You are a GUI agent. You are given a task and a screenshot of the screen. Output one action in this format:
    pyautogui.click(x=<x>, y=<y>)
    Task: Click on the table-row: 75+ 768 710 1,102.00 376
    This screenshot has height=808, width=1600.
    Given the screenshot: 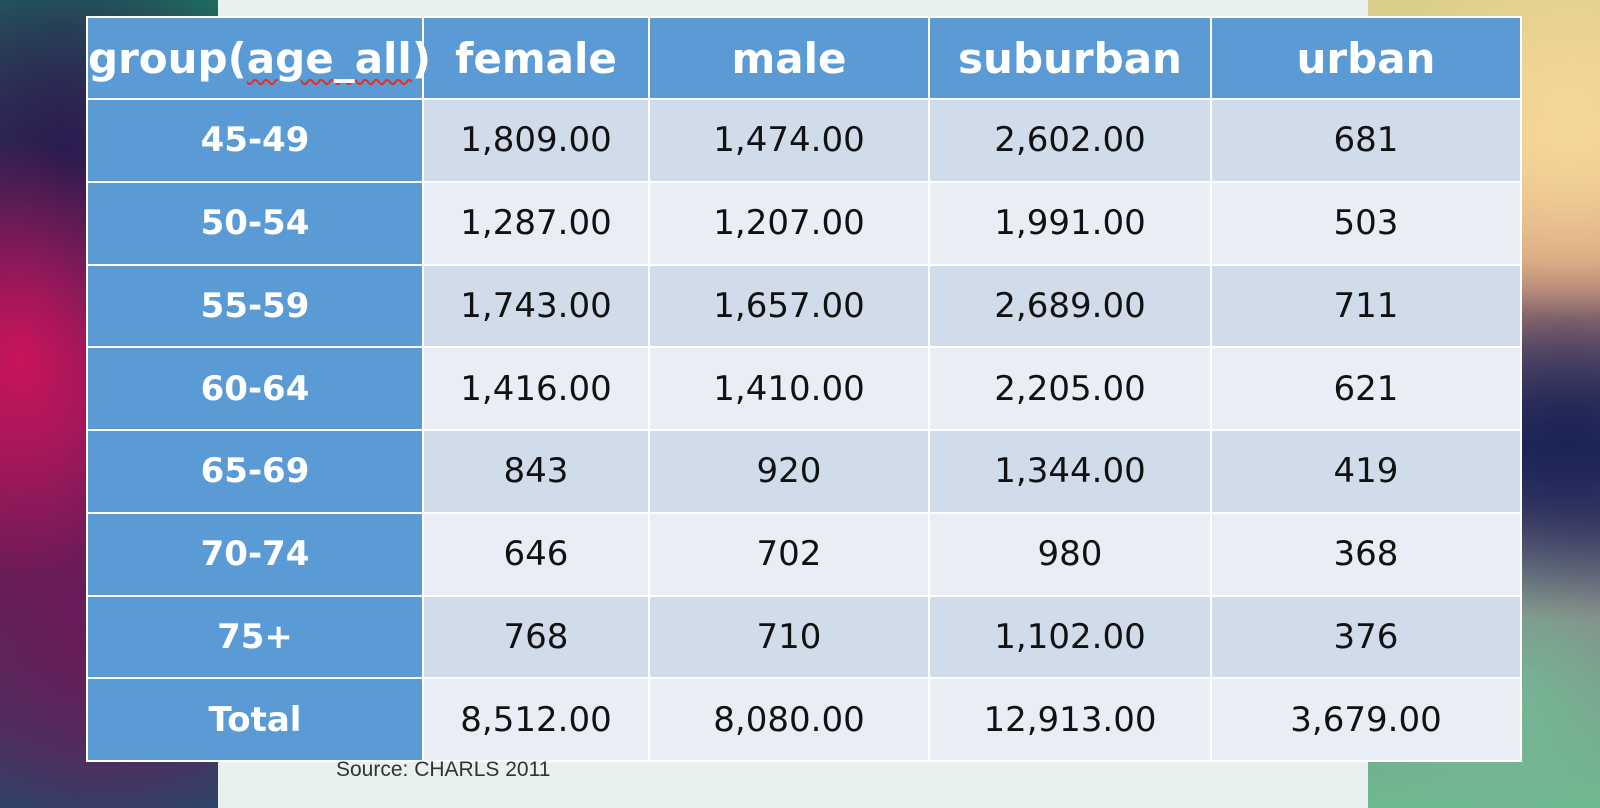 What is the action you would take?
    pyautogui.click(x=804, y=637)
    